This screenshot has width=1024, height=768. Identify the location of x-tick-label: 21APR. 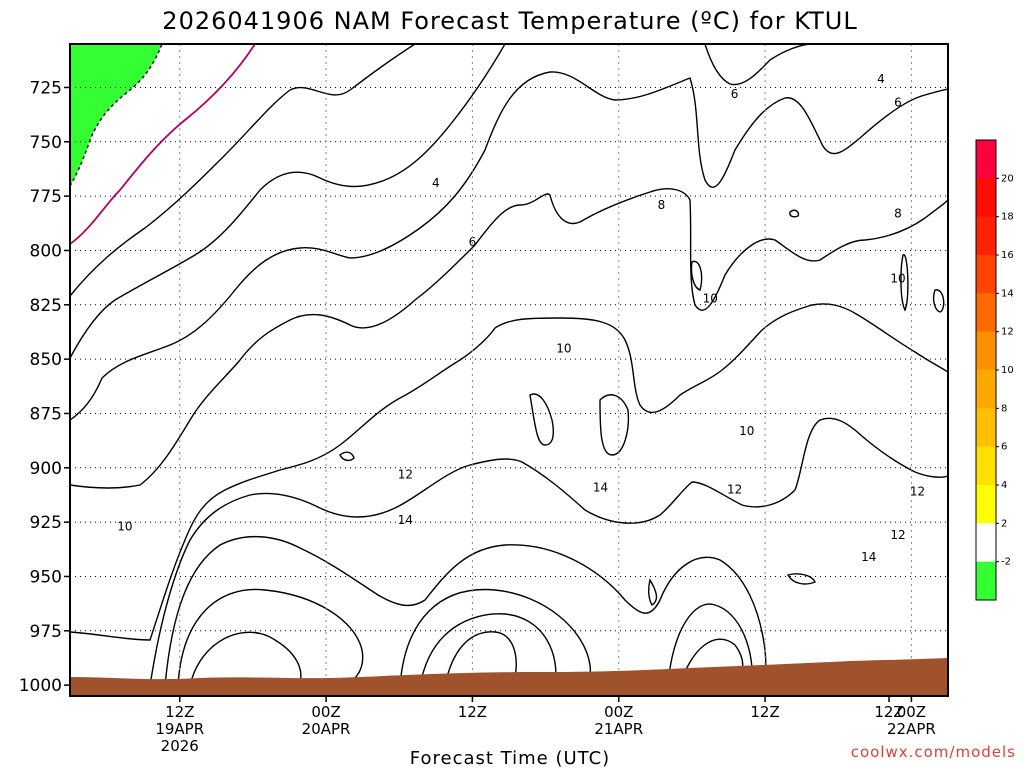
(618, 729).